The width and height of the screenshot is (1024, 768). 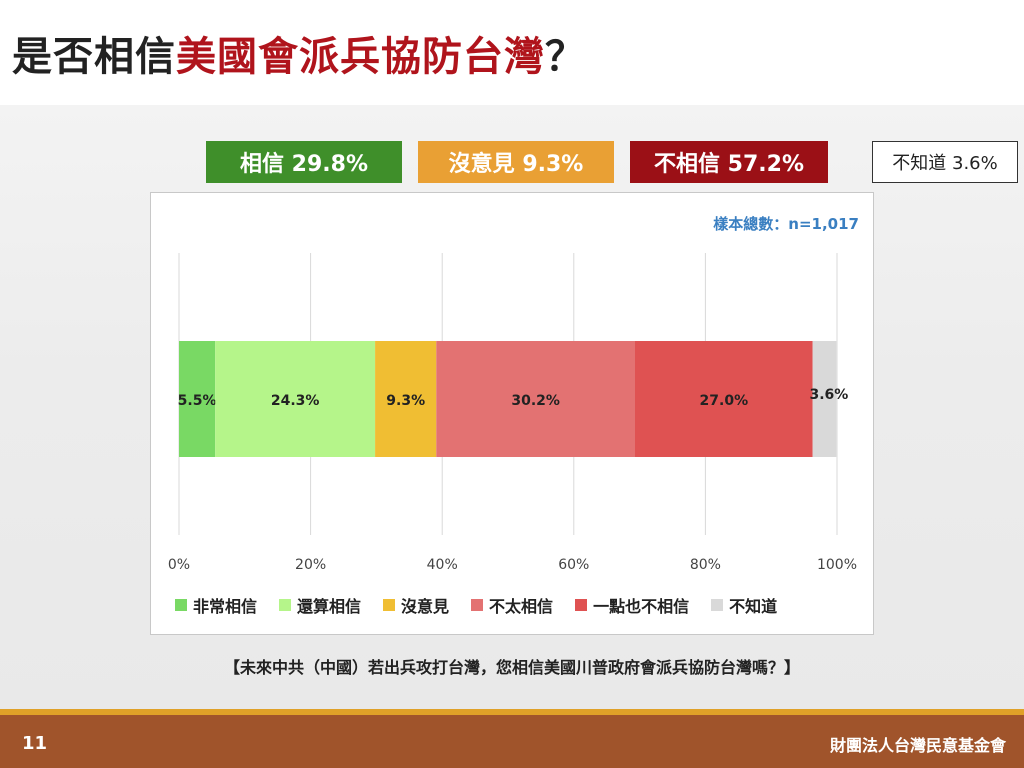 I want to click on summary-dont-know: 不知道 3.6%, so click(x=945, y=162).